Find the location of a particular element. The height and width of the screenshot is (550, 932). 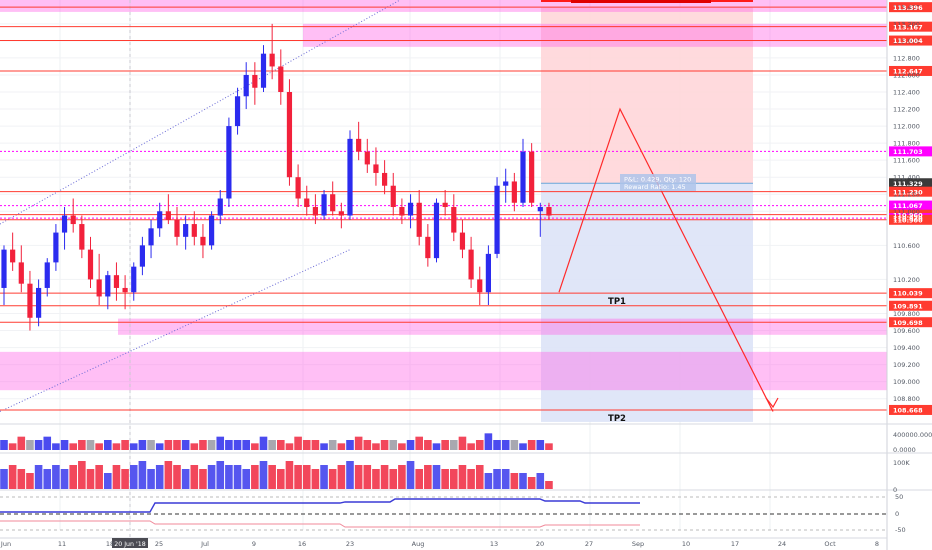

time-tick-label: 20 is located at coordinates (540, 544).